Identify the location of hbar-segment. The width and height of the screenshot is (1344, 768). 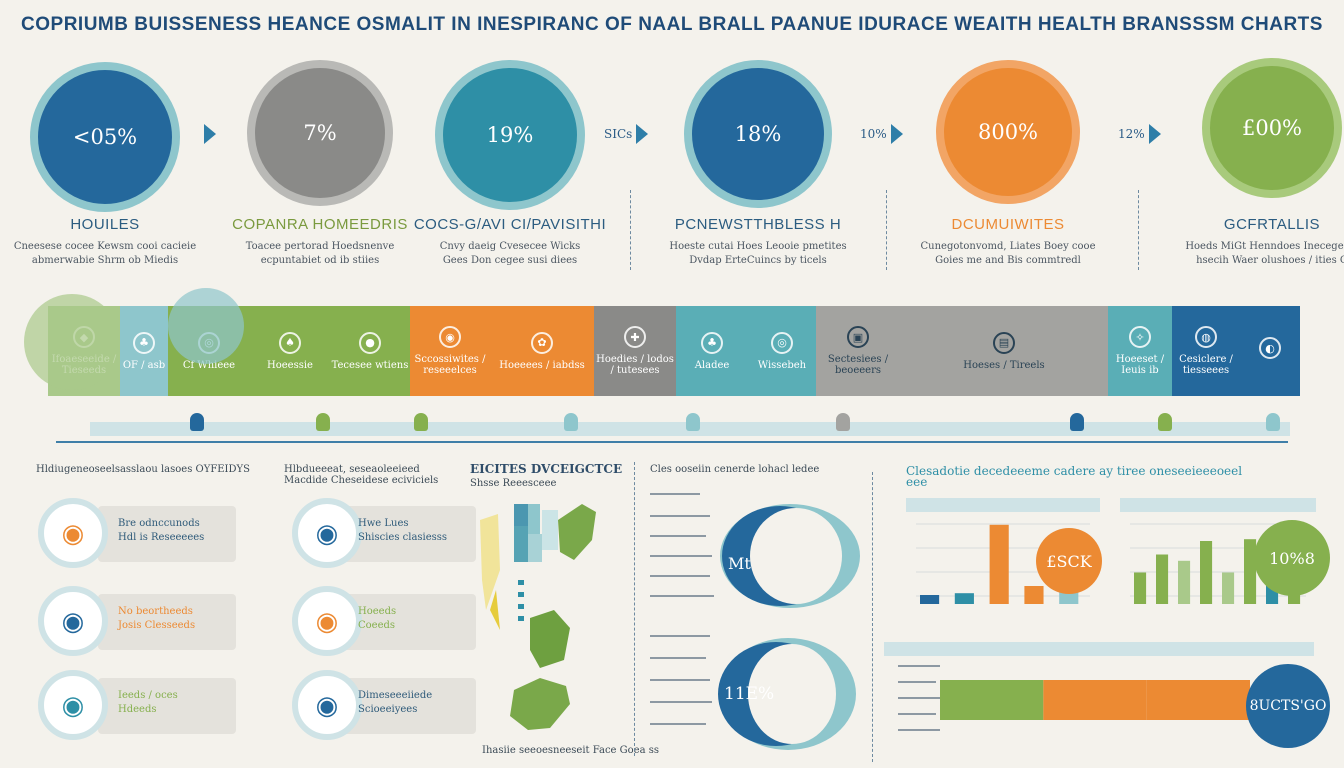
(1095, 700).